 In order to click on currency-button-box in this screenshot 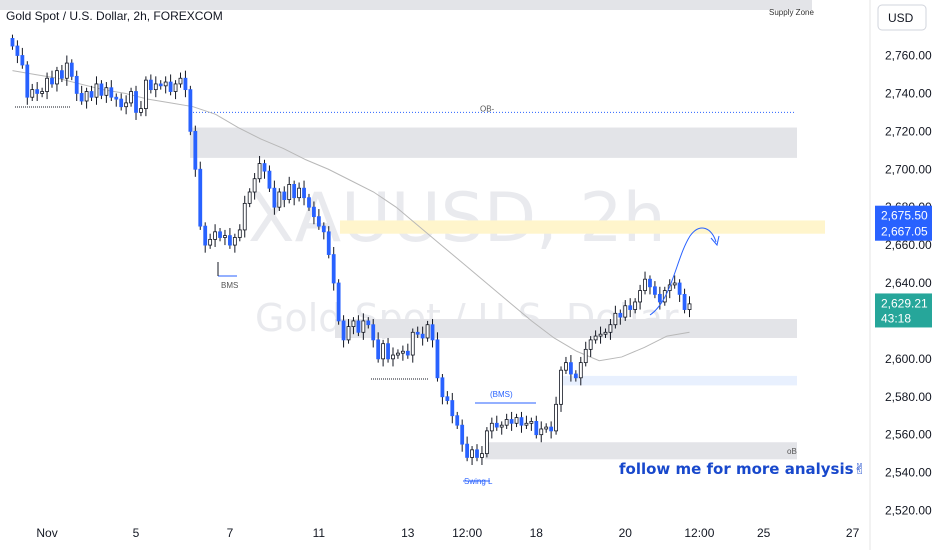, I will do `click(902, 17)`.